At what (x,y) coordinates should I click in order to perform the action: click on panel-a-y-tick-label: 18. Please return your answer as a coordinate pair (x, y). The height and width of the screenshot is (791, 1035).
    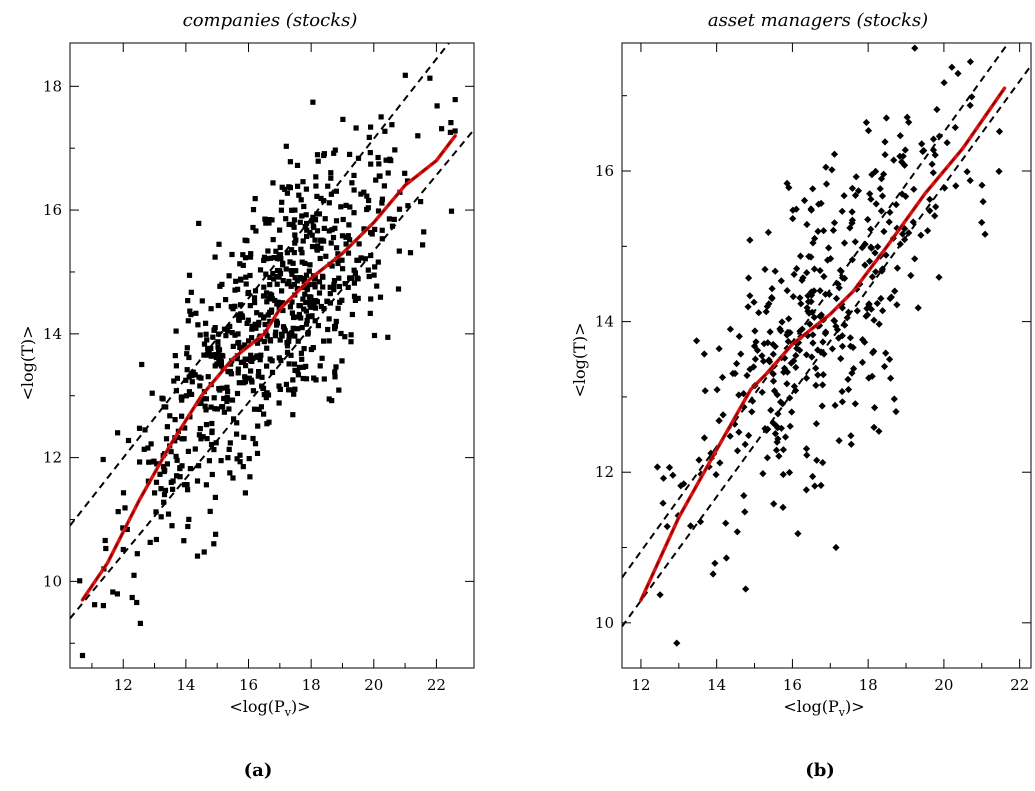
    Looking at the image, I should click on (52, 86).